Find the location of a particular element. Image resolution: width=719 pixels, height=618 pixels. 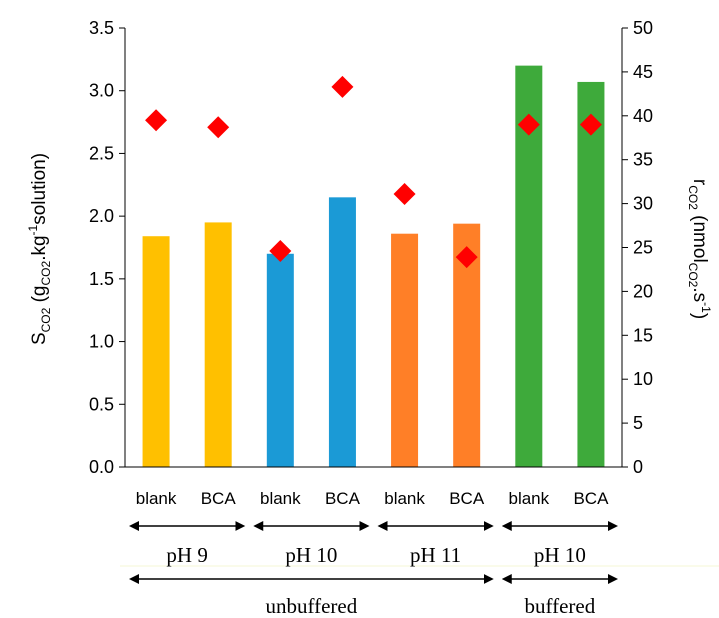

group-label: pH 9 is located at coordinates (186, 555).